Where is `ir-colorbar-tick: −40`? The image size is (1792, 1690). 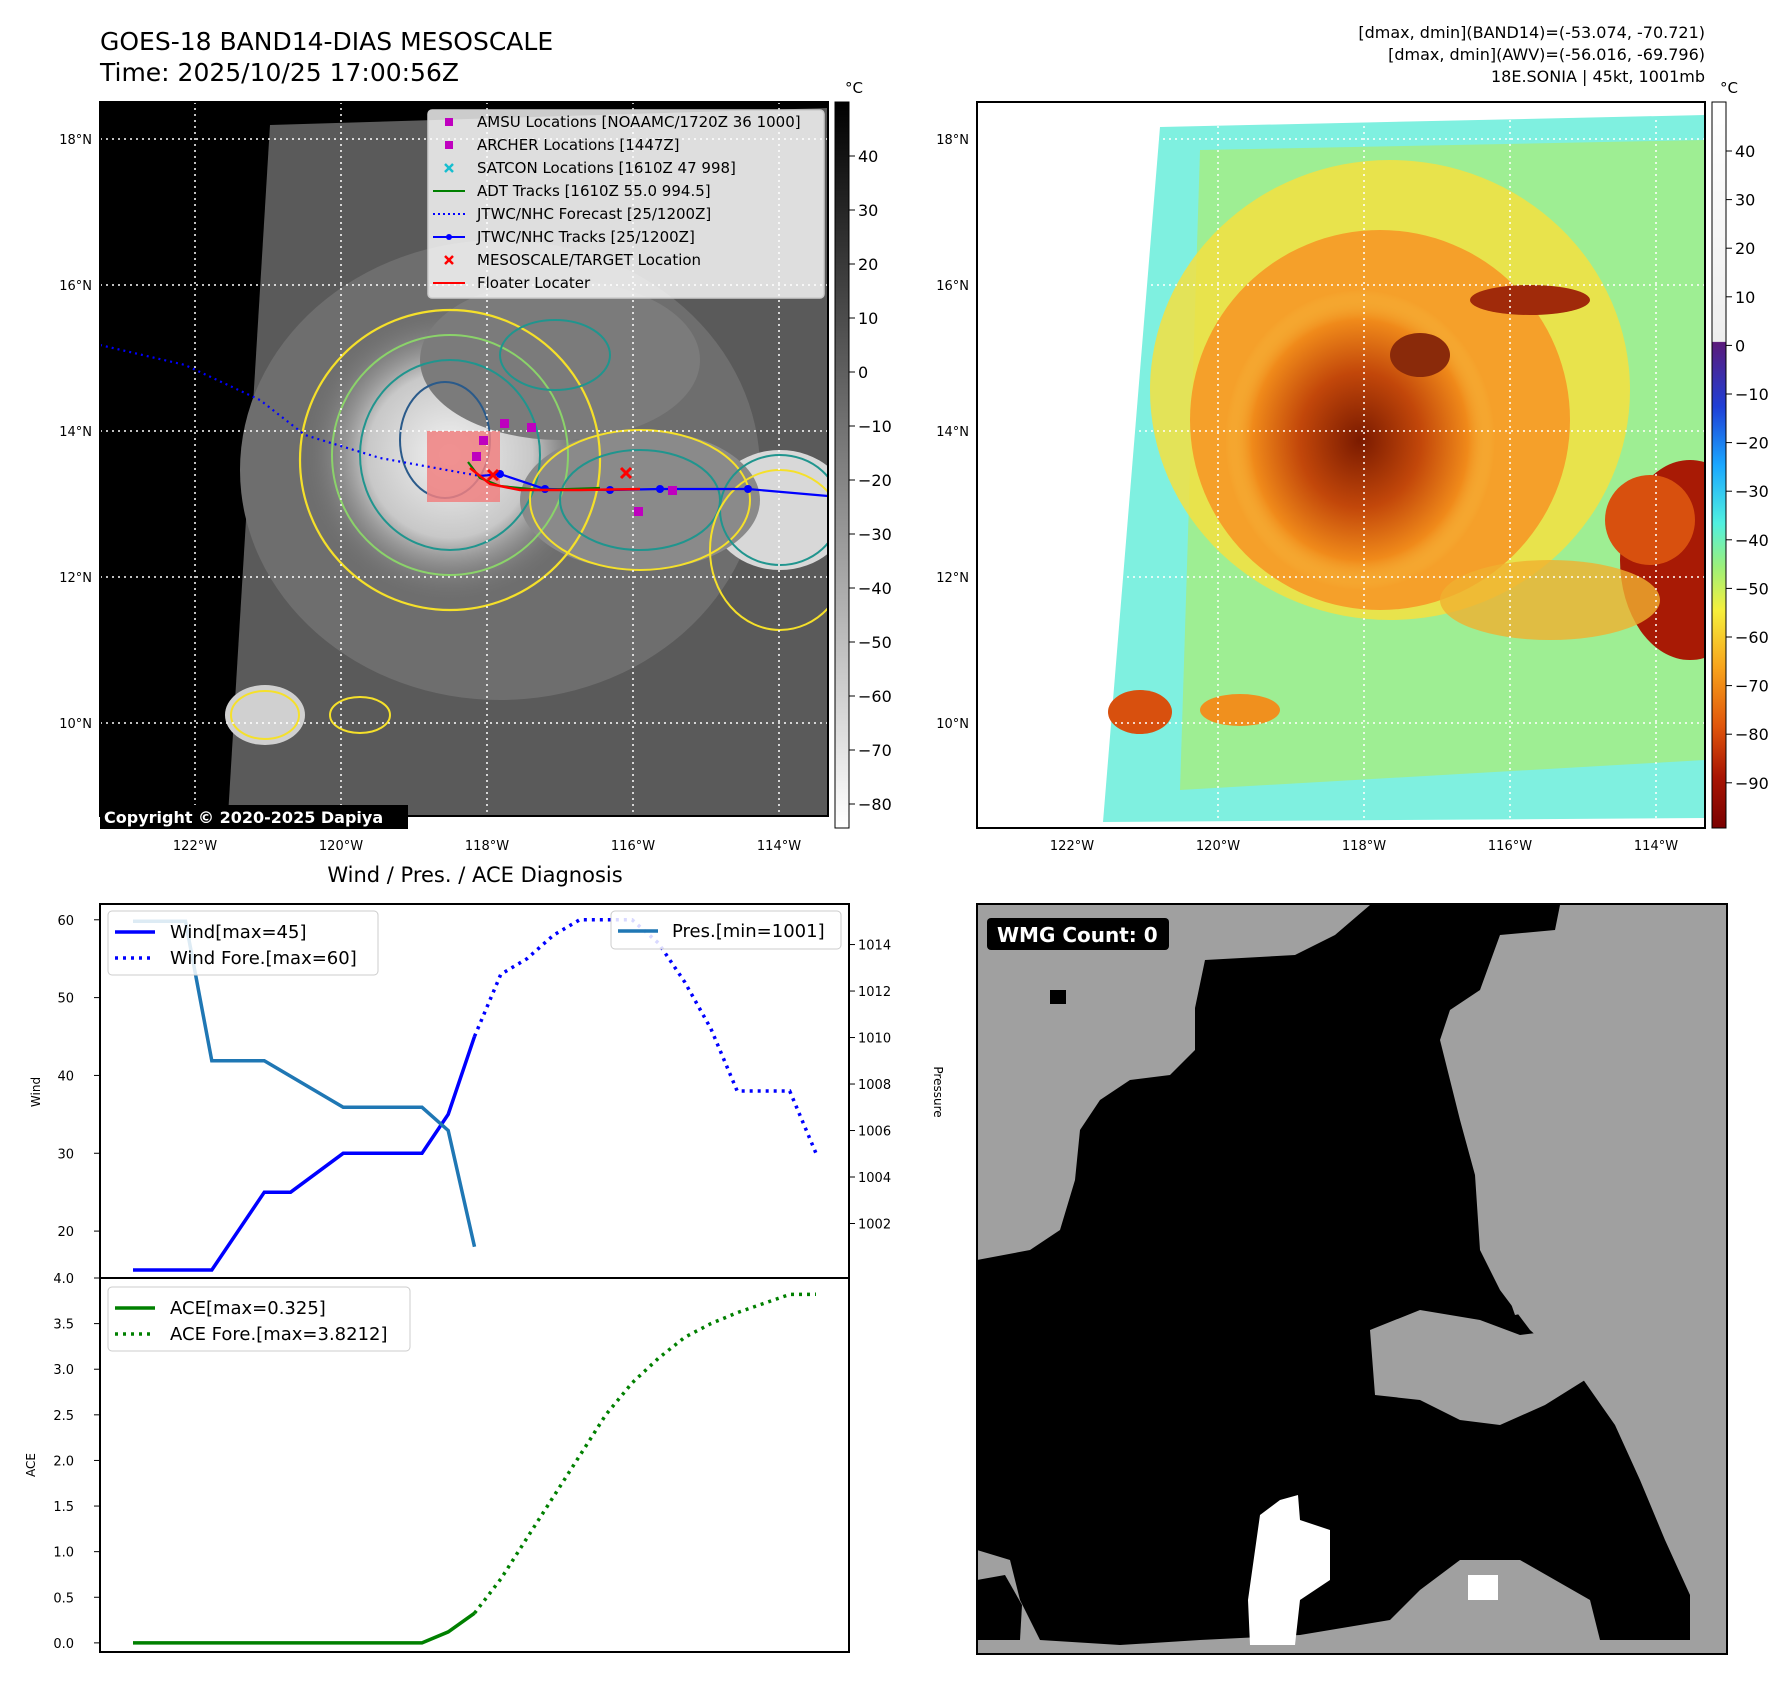 ir-colorbar-tick: −40 is located at coordinates (875, 588).